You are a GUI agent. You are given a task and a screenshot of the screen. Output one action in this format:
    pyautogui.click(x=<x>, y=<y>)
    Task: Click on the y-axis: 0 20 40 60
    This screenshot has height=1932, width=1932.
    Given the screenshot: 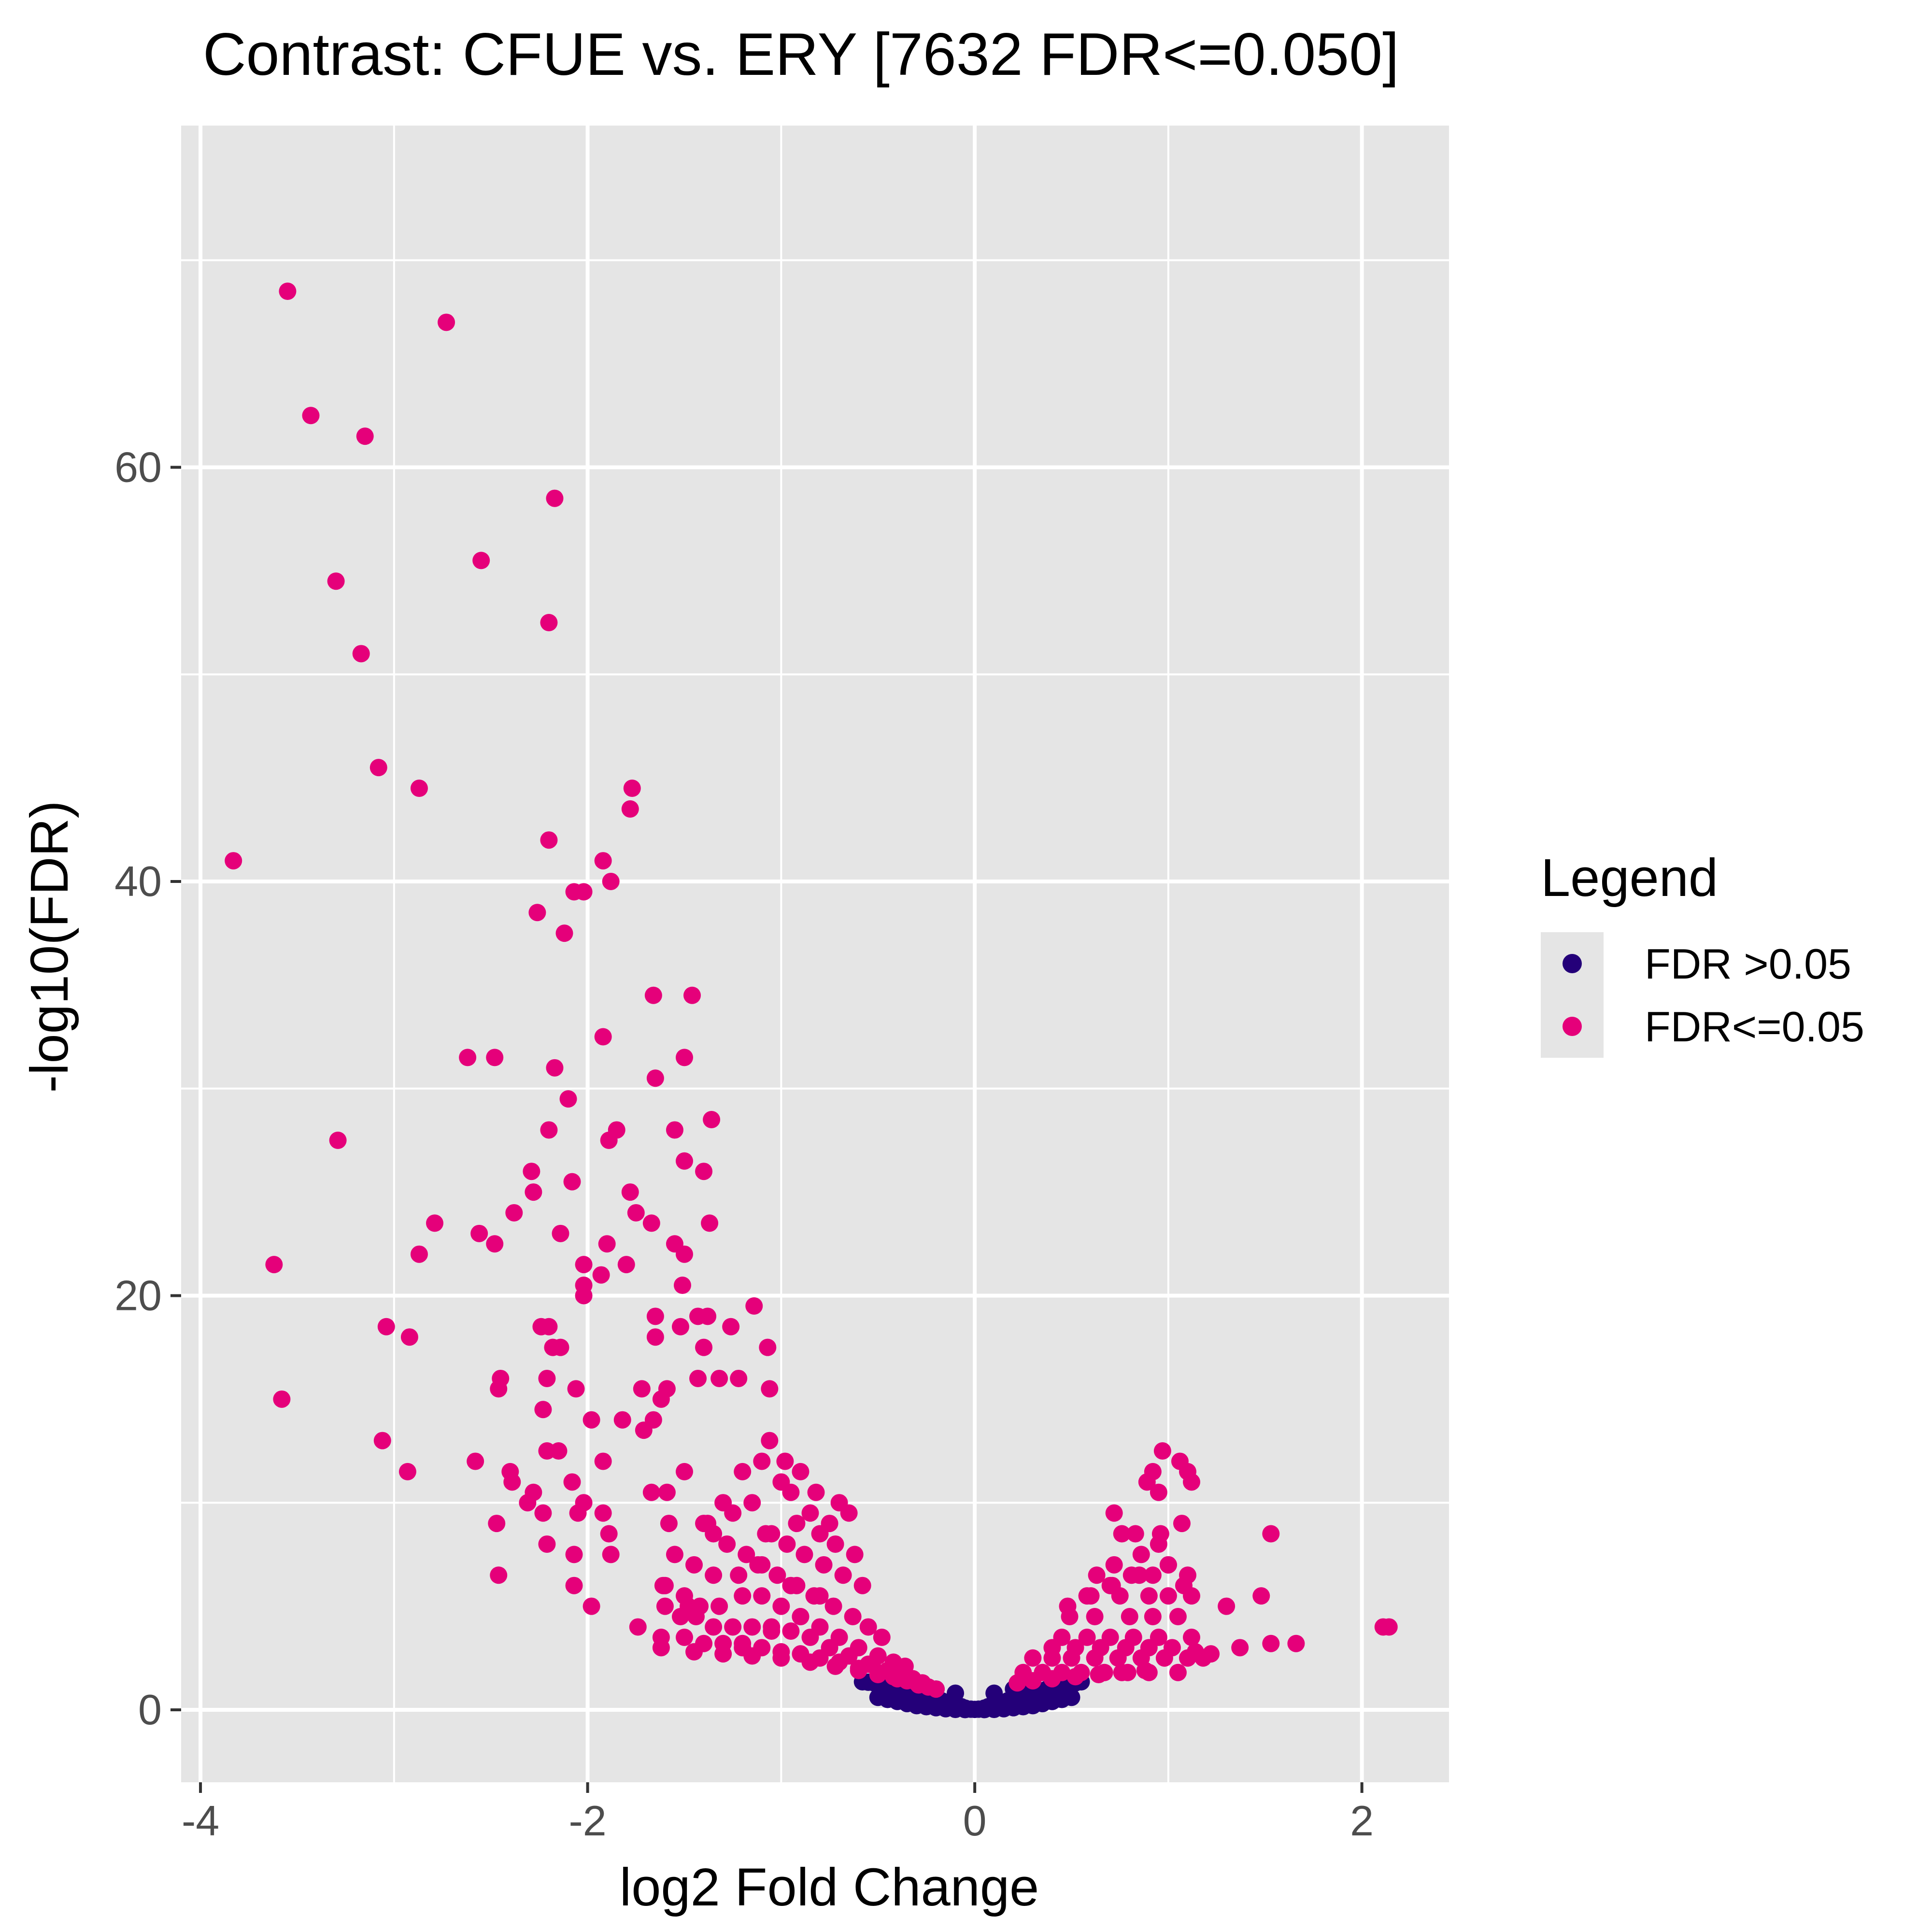 What is the action you would take?
    pyautogui.click(x=147, y=1088)
    